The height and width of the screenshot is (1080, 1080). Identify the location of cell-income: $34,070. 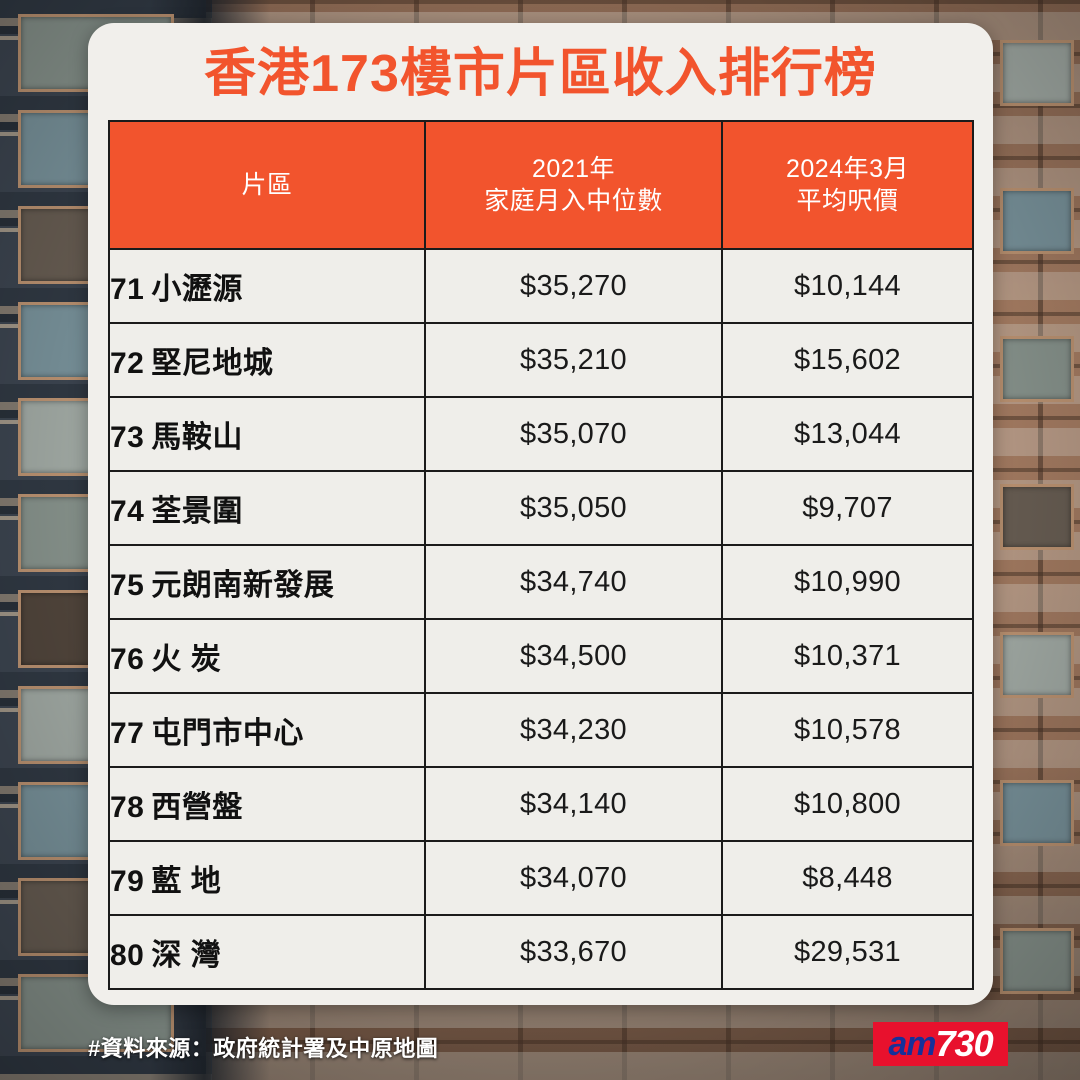
(573, 878).